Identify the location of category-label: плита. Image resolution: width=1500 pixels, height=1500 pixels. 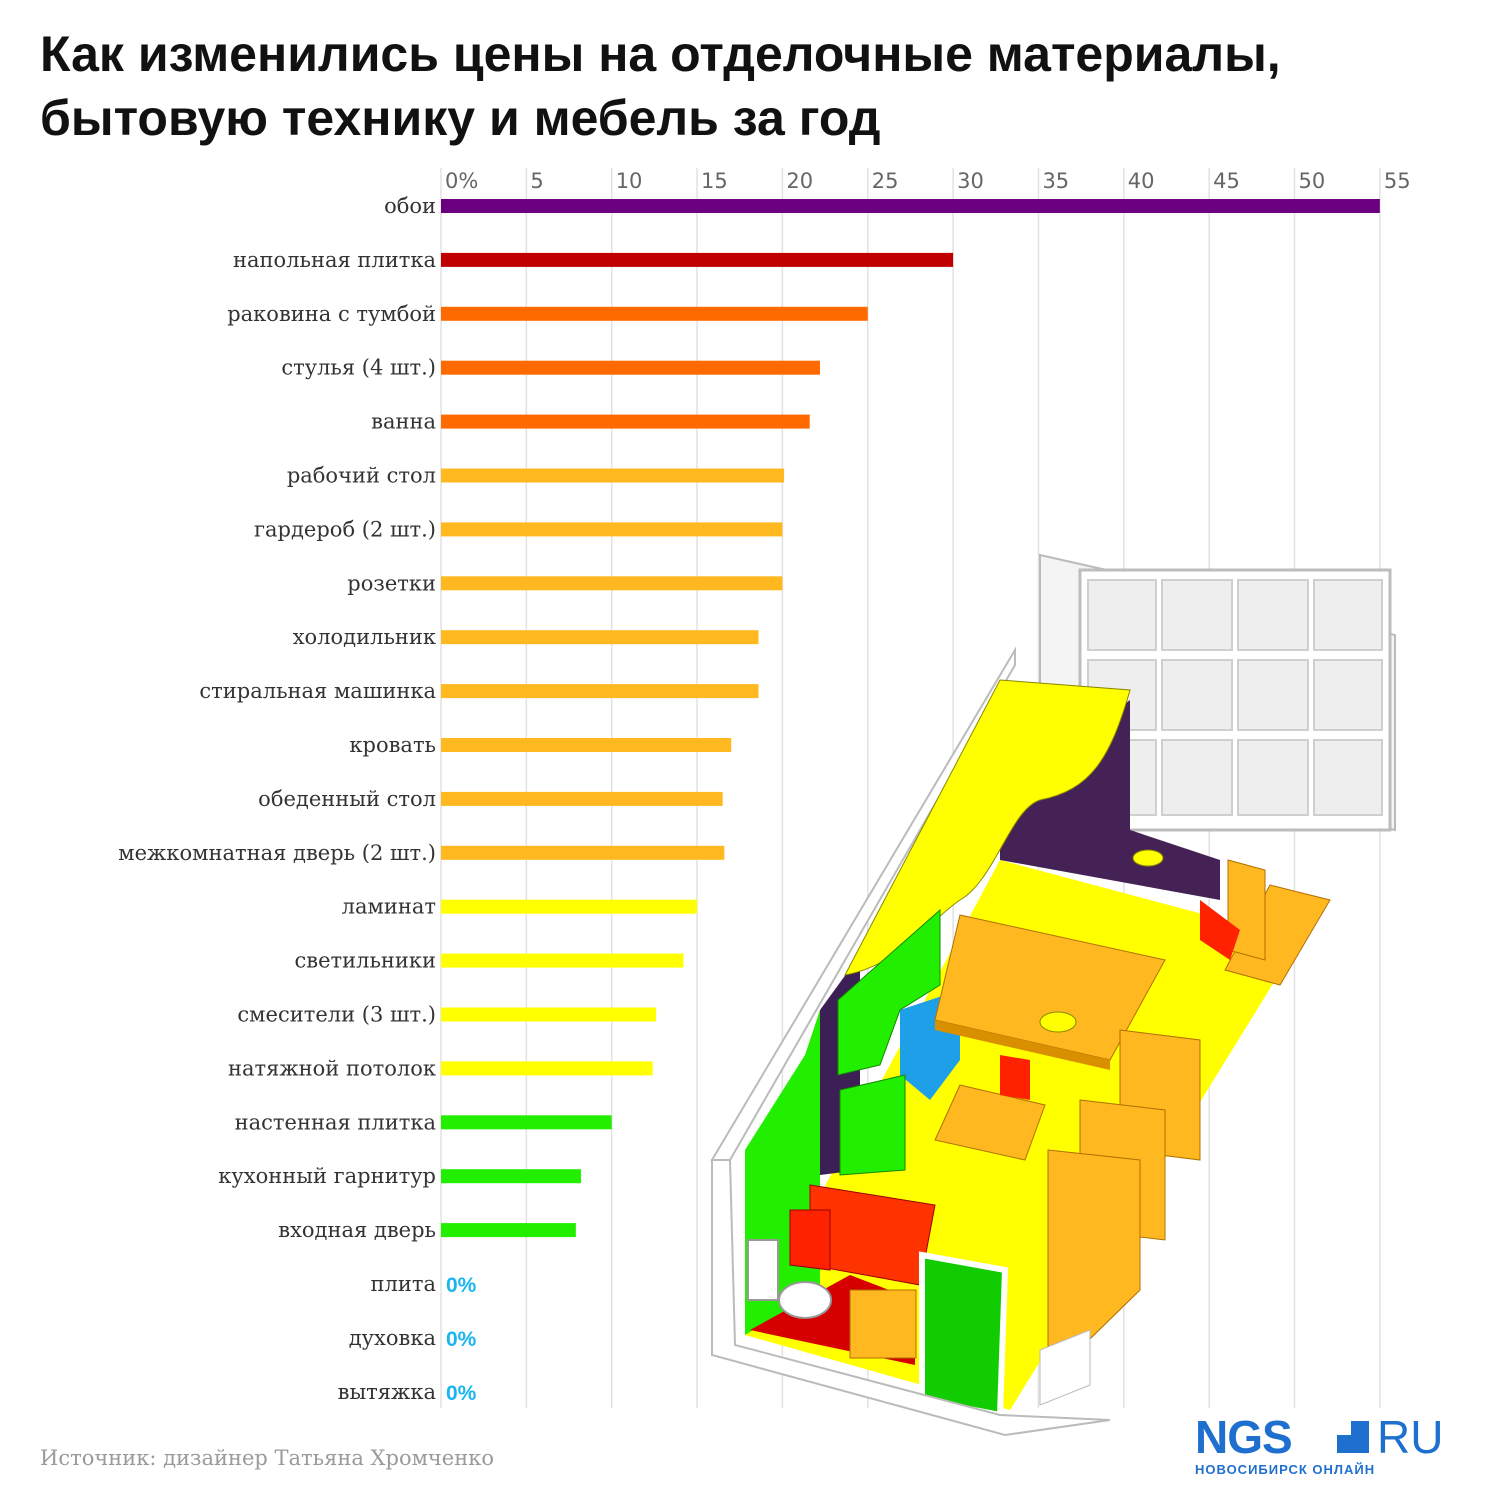
(403, 1284).